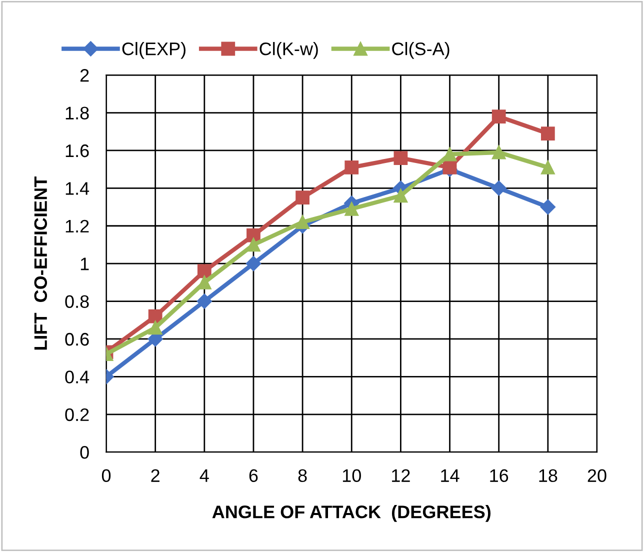 The image size is (644, 552). Describe the element at coordinates (106, 475) in the screenshot. I see `x-tick-label: 0` at that location.